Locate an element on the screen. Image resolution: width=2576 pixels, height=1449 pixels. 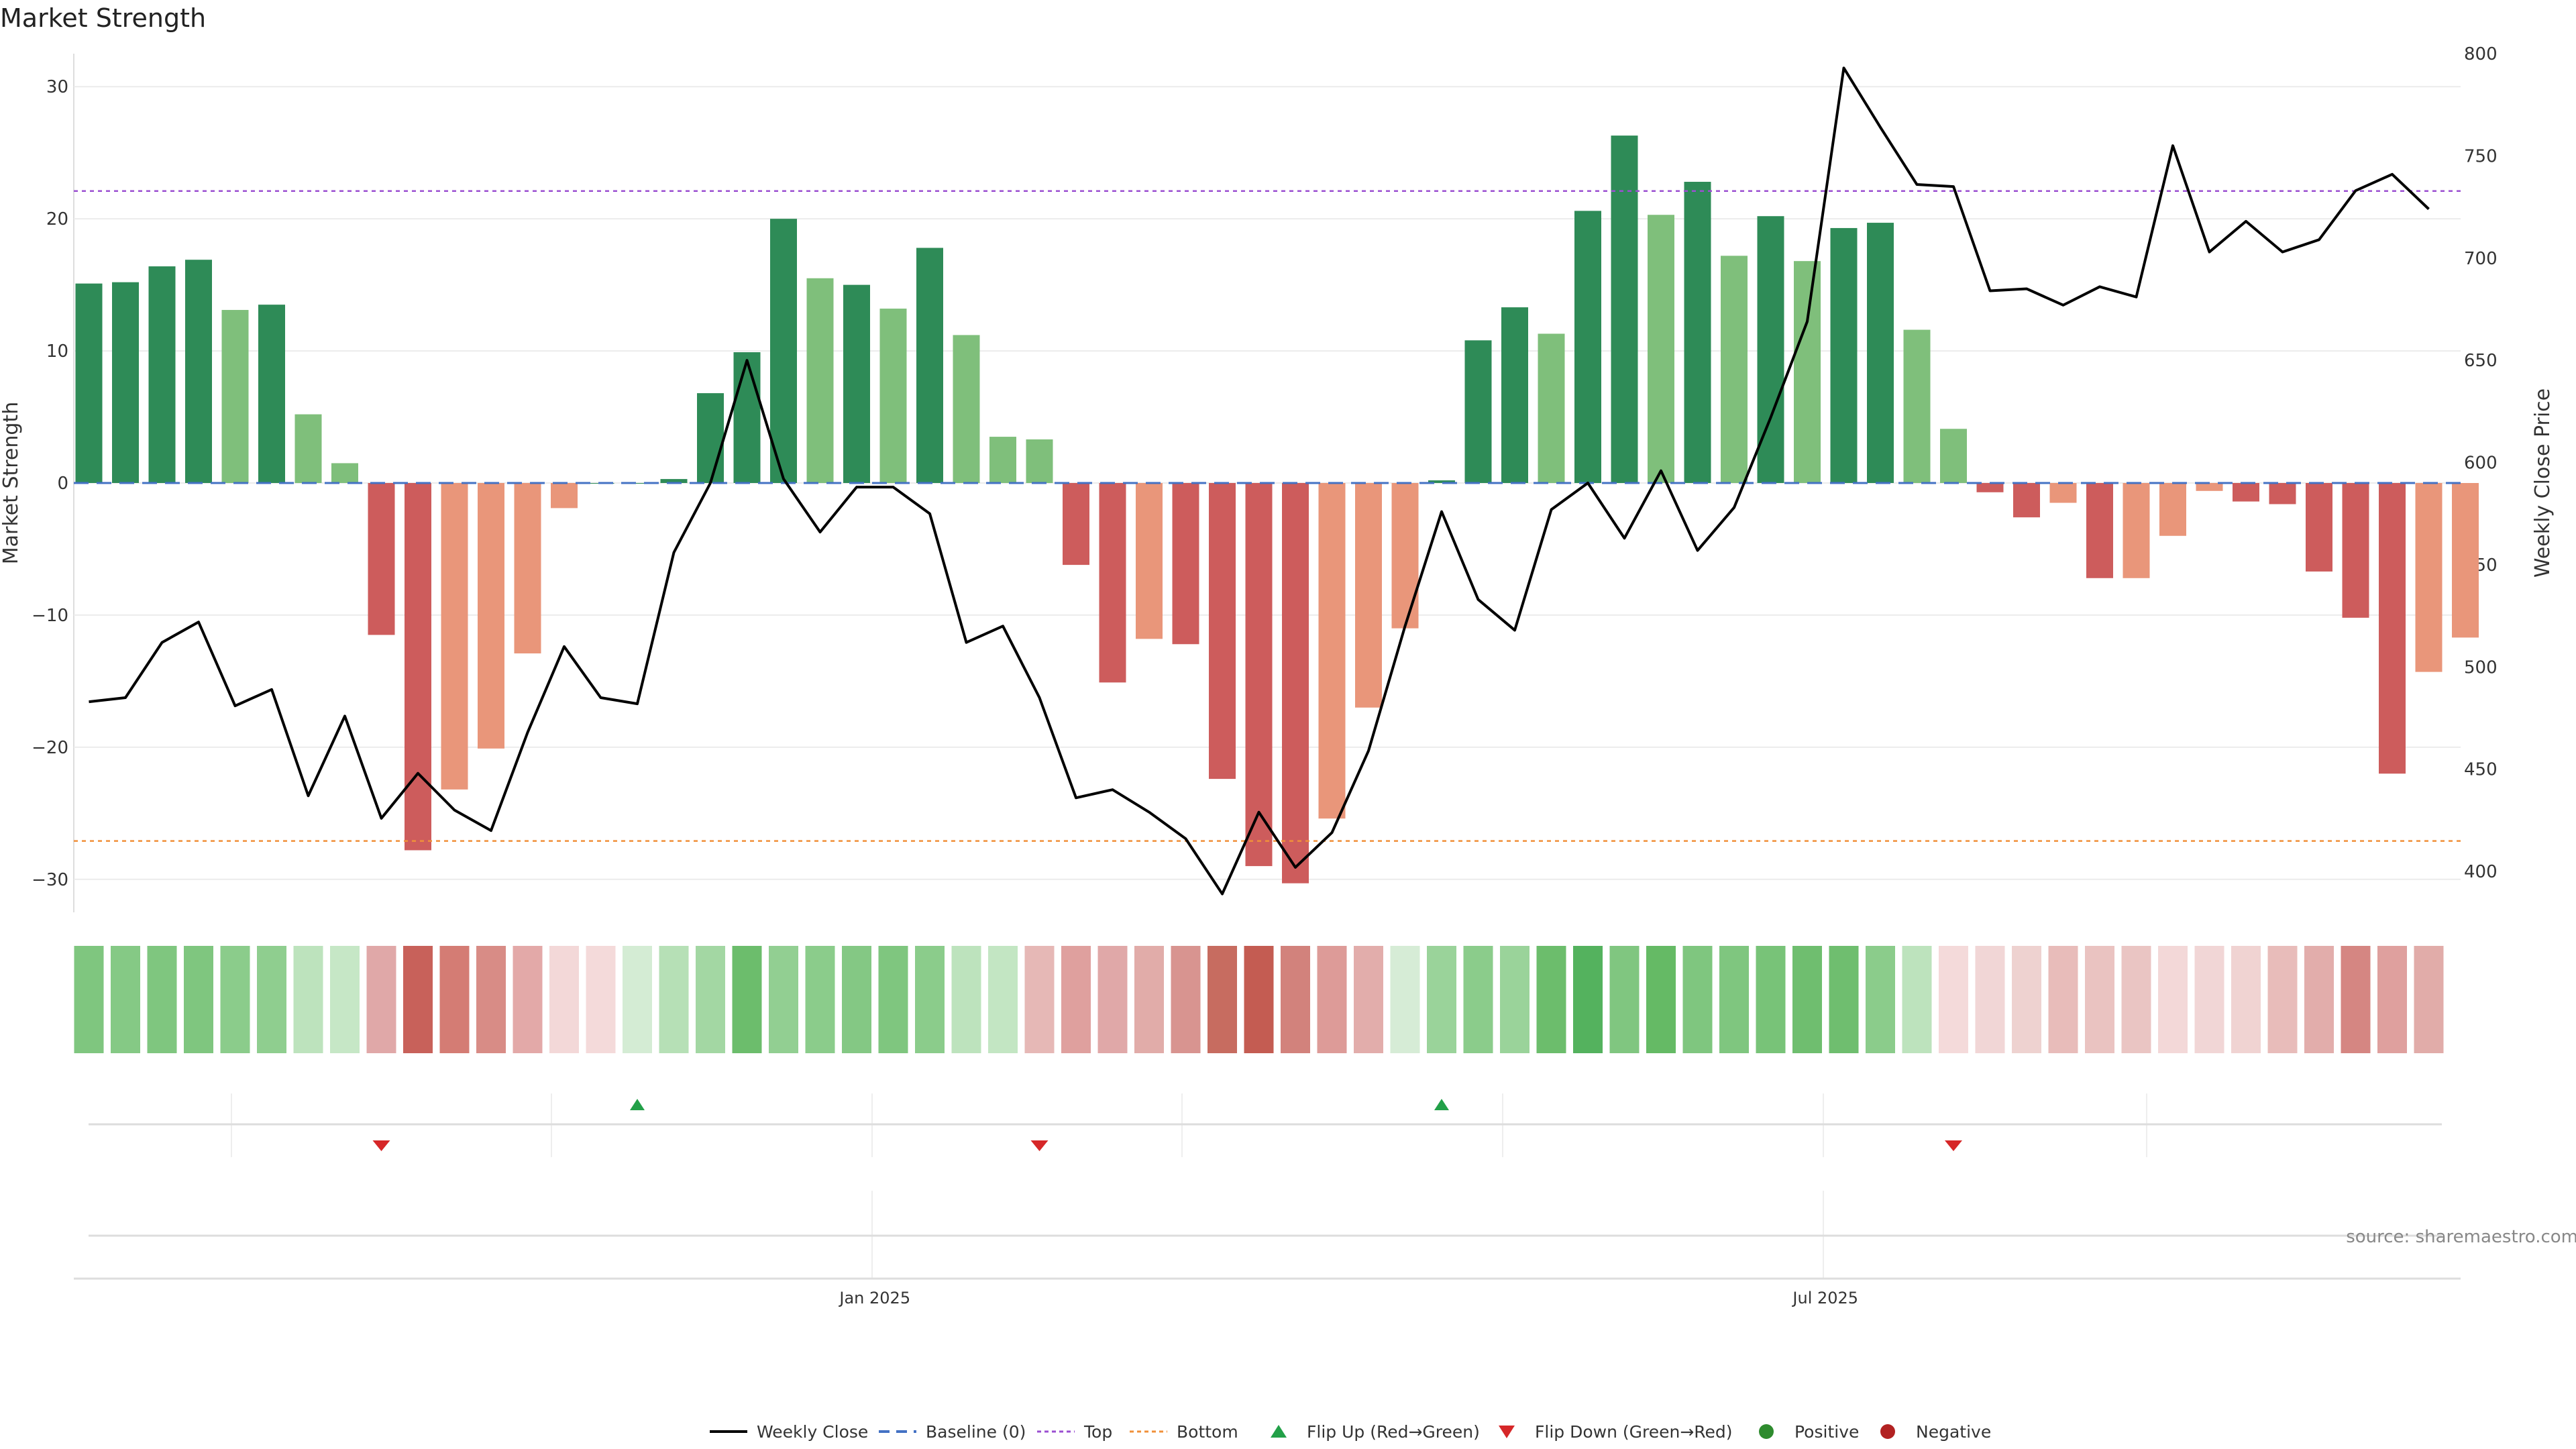
legend-swatch-circle is located at coordinates (1766, 1431).